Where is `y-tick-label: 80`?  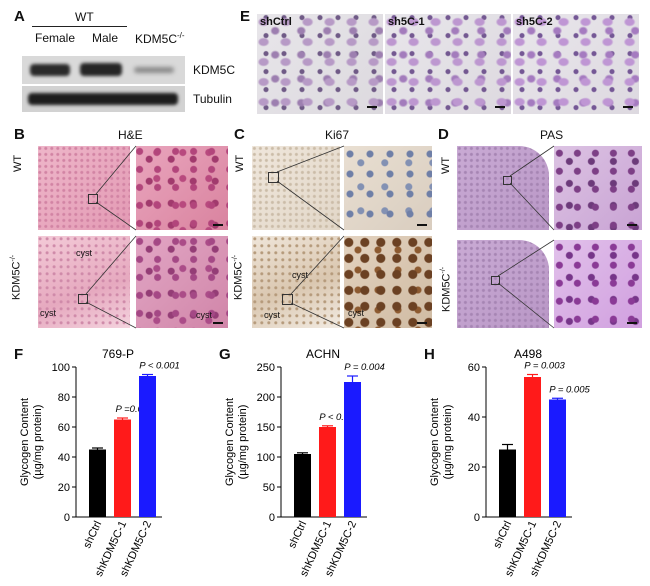 y-tick-label: 80 is located at coordinates (64, 398).